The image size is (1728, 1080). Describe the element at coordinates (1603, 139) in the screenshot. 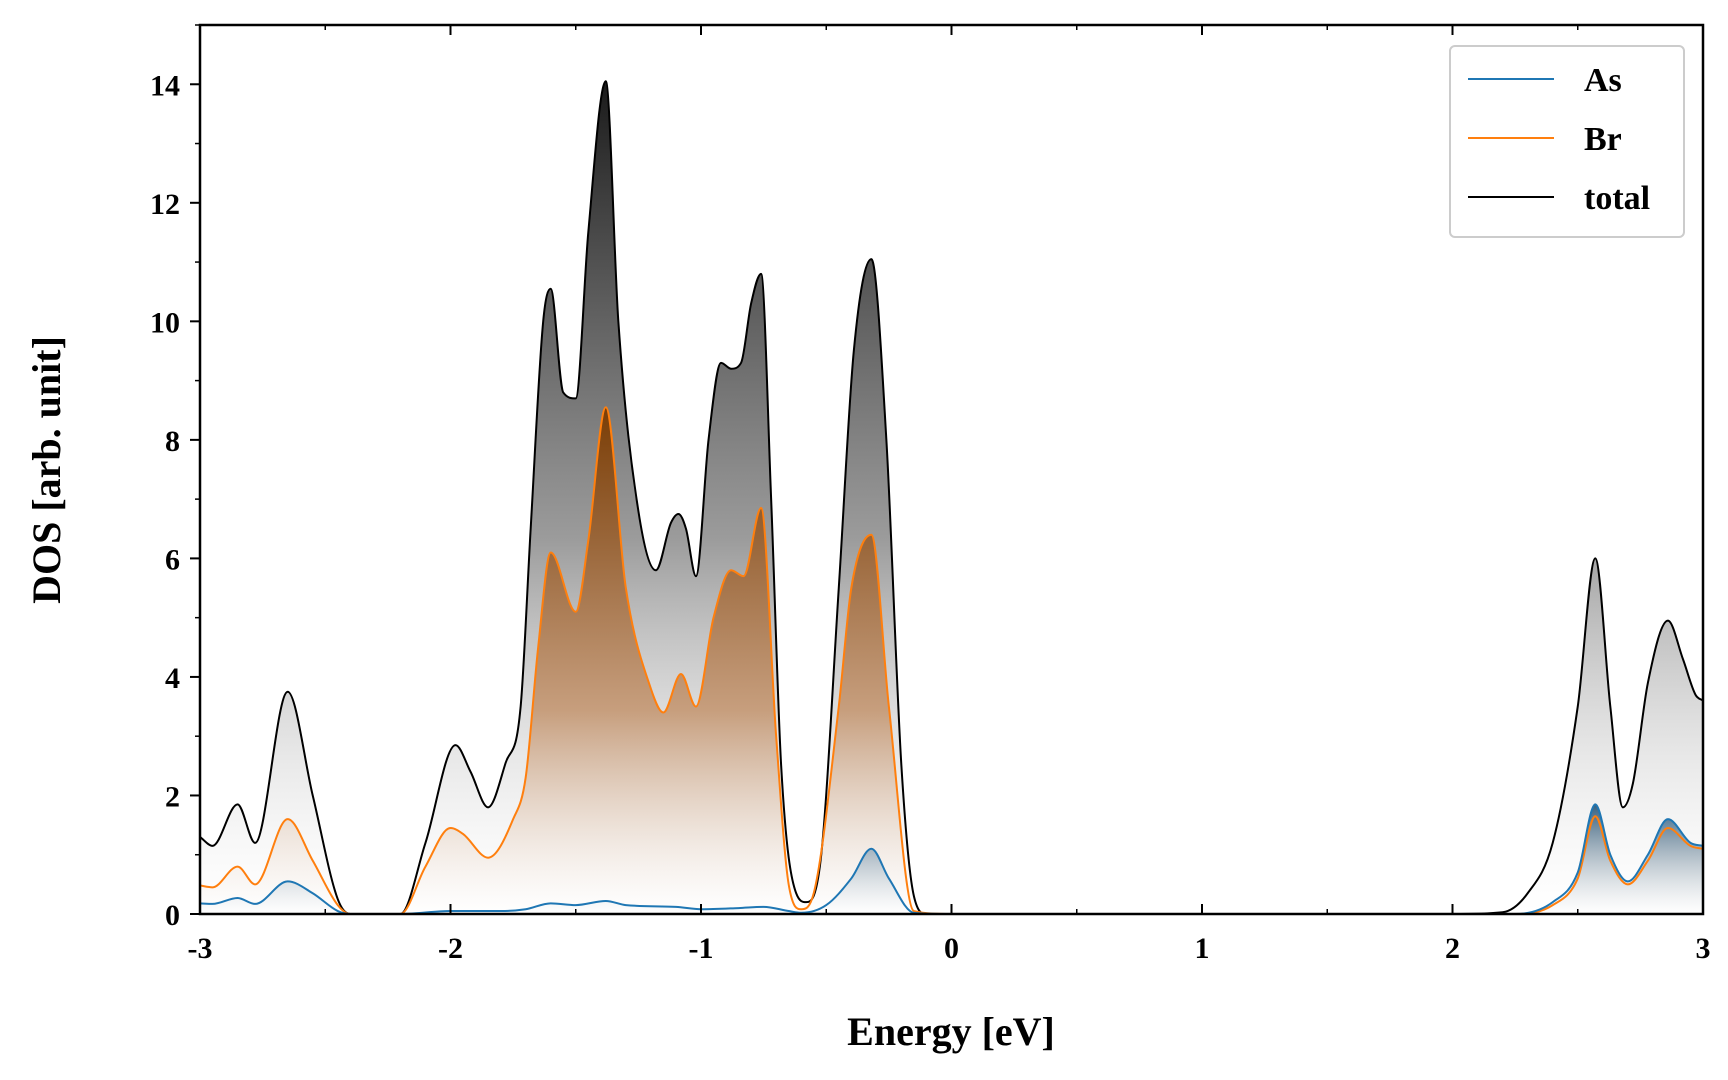

I see `legend-label-br: Br` at that location.